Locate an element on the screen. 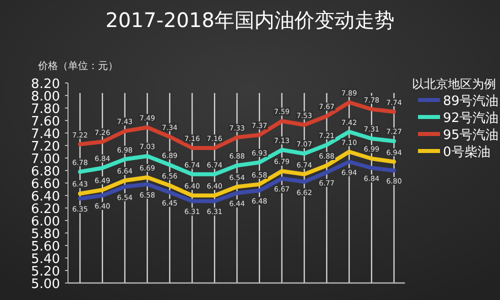  y-axis-title: 价格（单位：元） is located at coordinates (77, 66).